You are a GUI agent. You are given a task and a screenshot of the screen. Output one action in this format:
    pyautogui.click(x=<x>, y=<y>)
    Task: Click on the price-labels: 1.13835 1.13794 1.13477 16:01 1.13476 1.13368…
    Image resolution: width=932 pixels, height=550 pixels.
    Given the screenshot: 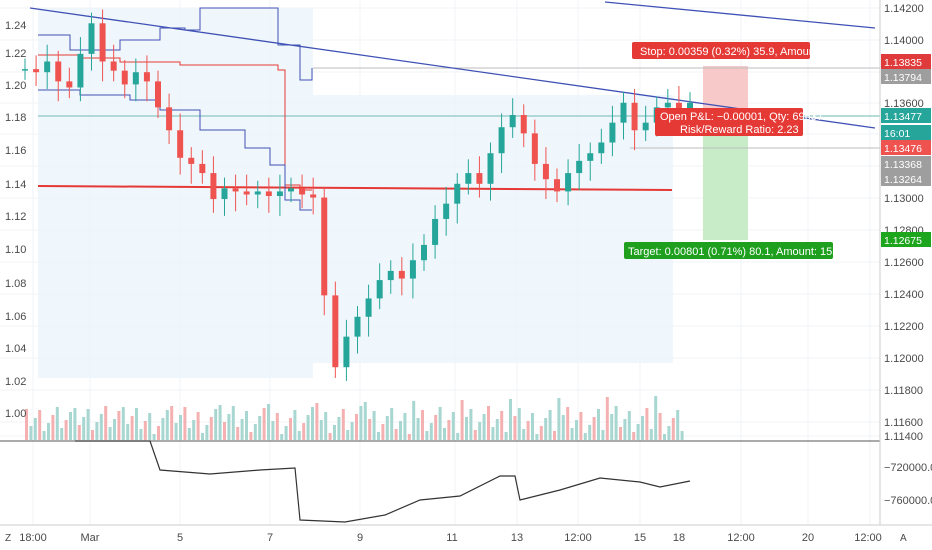 What is the action you would take?
    pyautogui.click(x=906, y=150)
    